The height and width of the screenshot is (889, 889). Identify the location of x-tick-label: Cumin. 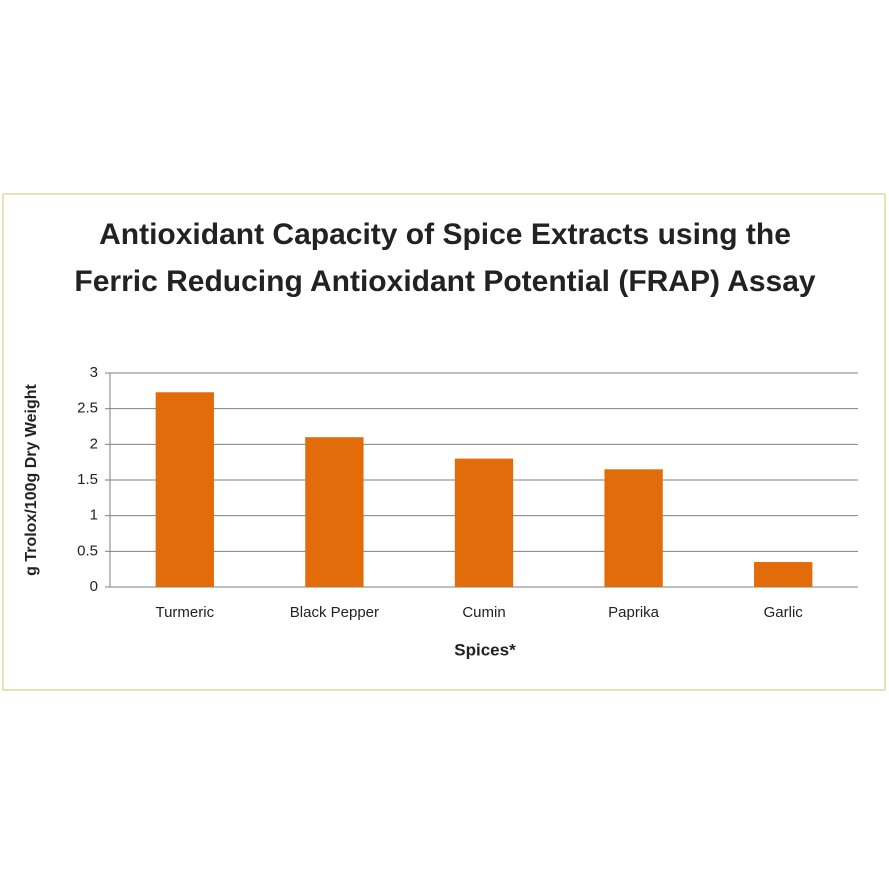
(483, 612).